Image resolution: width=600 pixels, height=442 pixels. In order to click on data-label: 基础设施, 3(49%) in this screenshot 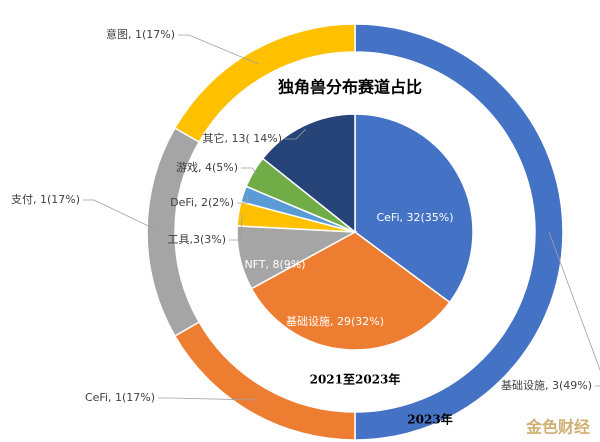, I will do `click(546, 385)`.